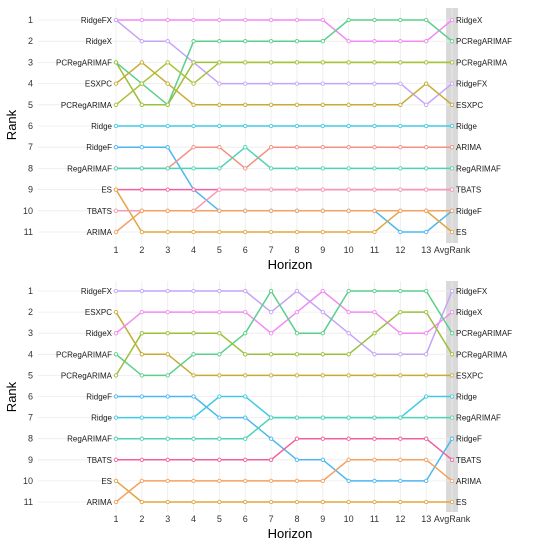 The height and width of the screenshot is (550, 550). I want to click on y-tick-label: 9, so click(30, 190).